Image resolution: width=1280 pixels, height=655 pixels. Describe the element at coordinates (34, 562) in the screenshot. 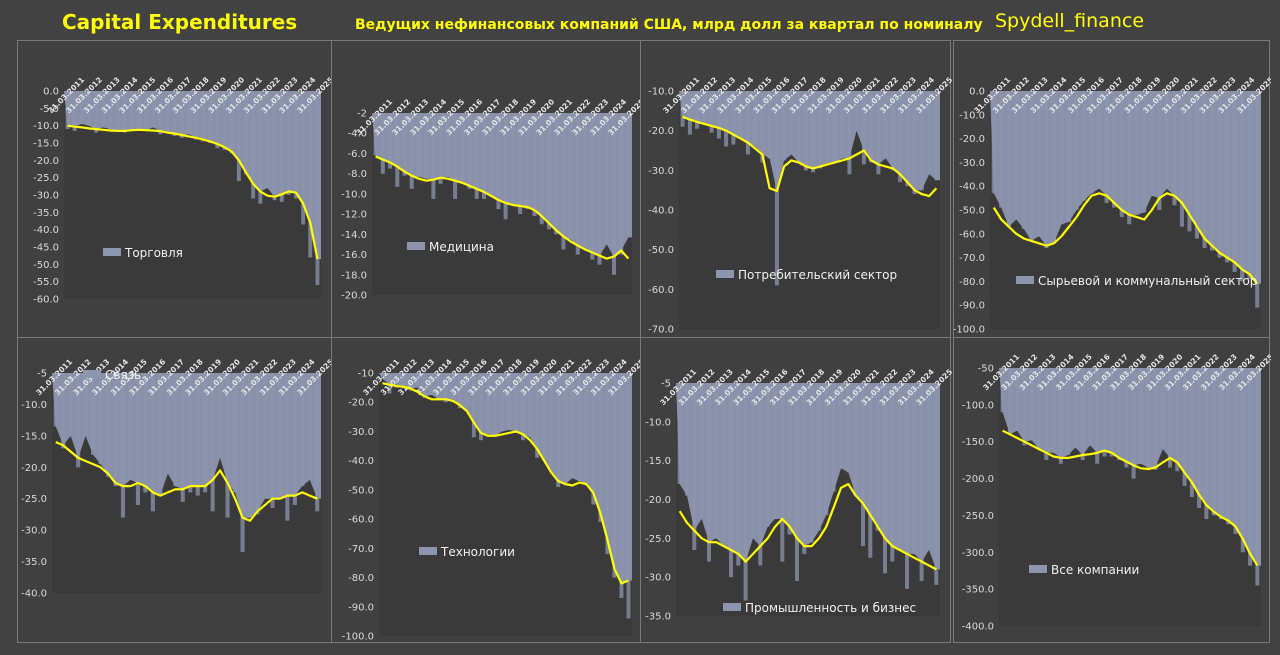

I see `y-tick-label: -35.0` at that location.